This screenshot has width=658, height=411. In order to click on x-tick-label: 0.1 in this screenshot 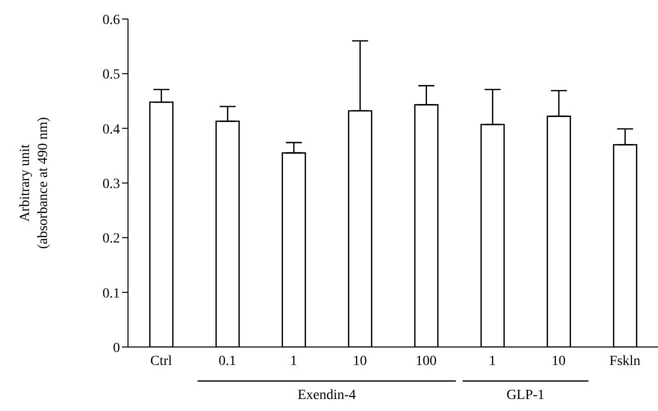, I will do `click(227, 361)`.